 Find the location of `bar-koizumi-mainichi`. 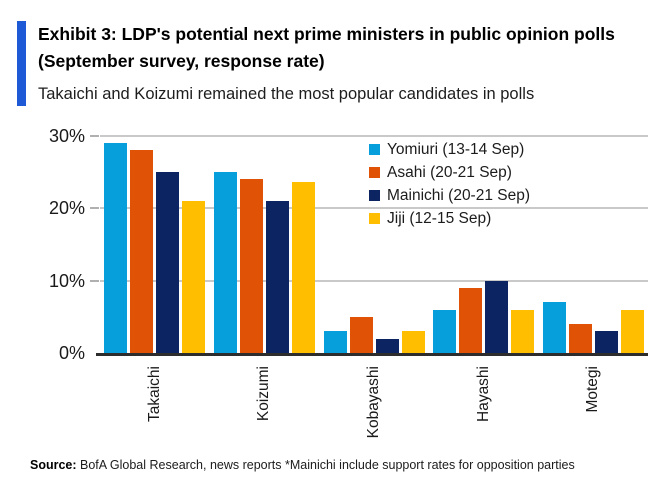

bar-koizumi-mainichi is located at coordinates (277, 277).